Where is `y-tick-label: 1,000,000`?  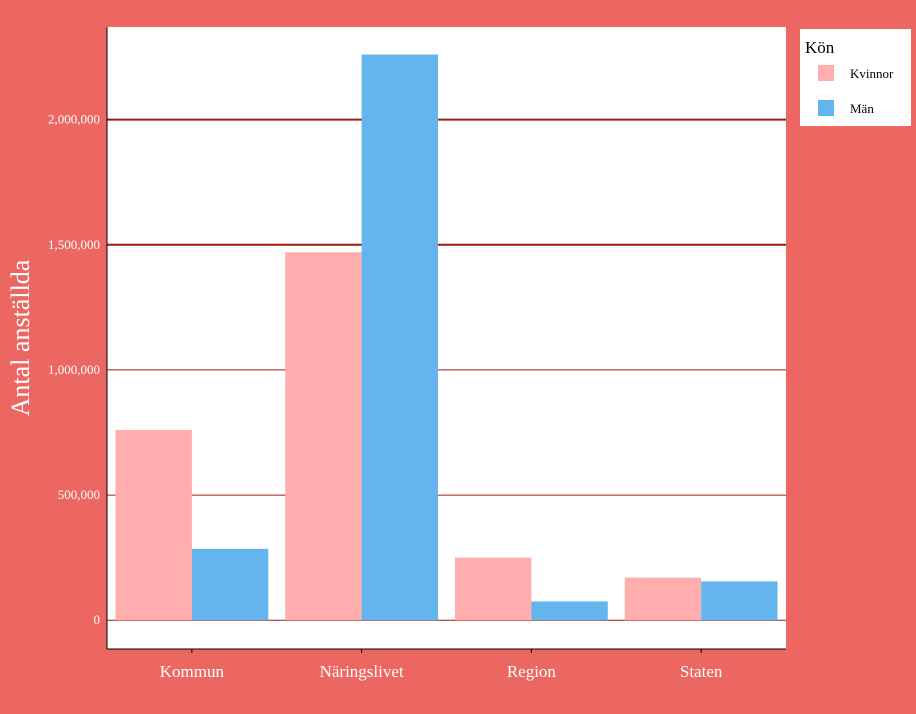 y-tick-label: 1,000,000 is located at coordinates (74, 369).